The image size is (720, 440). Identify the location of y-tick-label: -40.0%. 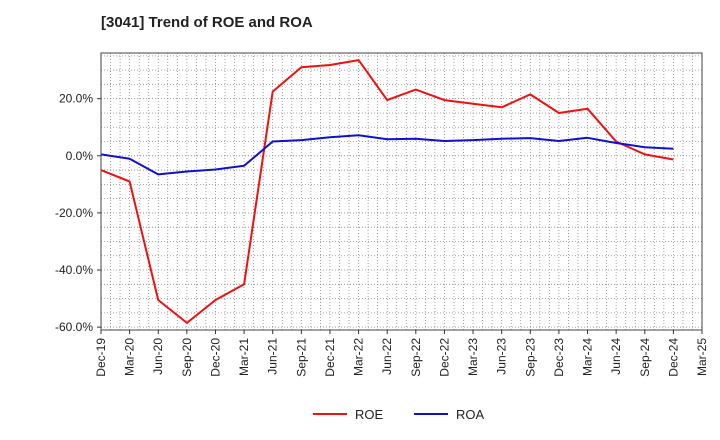
(74, 270).